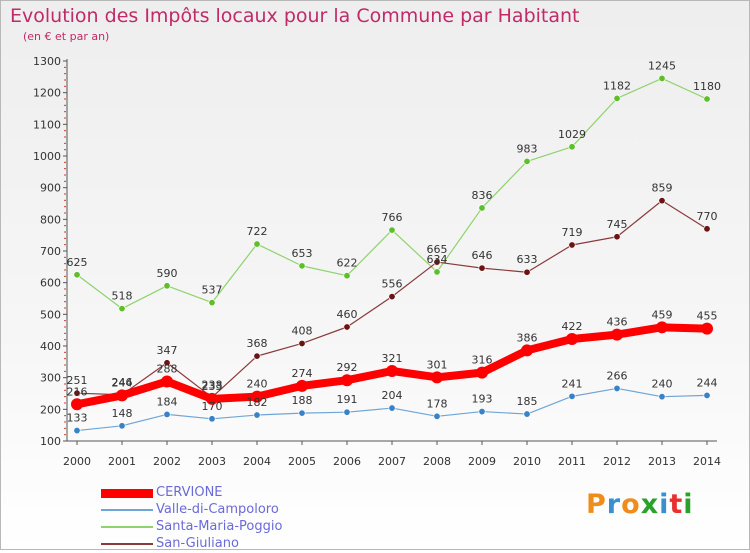 The width and height of the screenshot is (750, 553). What do you see at coordinates (167, 401) in the screenshot?
I see `data-label-valle-di-campoloro: 184` at bounding box center [167, 401].